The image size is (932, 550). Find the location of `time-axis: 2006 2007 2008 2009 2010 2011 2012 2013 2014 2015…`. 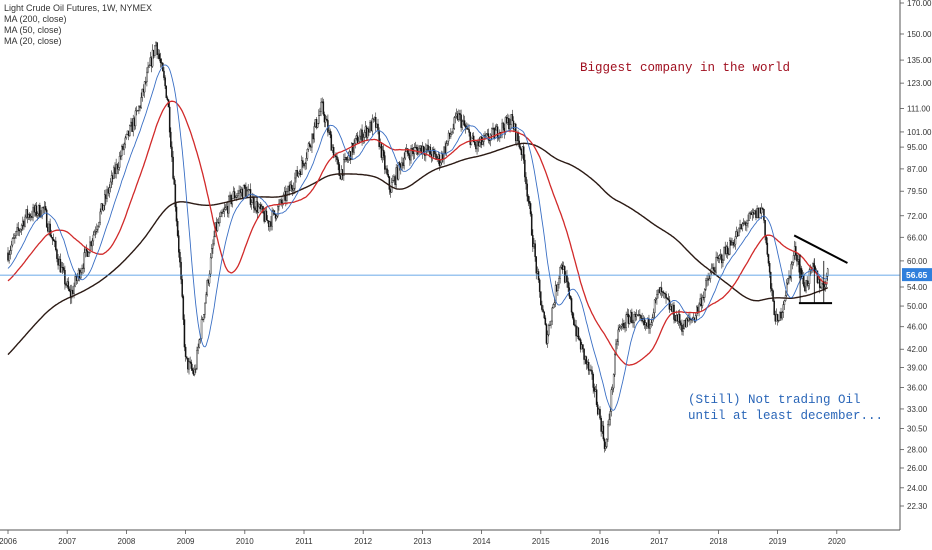

time-axis: 2006 2007 2008 2009 2010 2011 2012 2013 2014 2015… is located at coordinates (466, 539).